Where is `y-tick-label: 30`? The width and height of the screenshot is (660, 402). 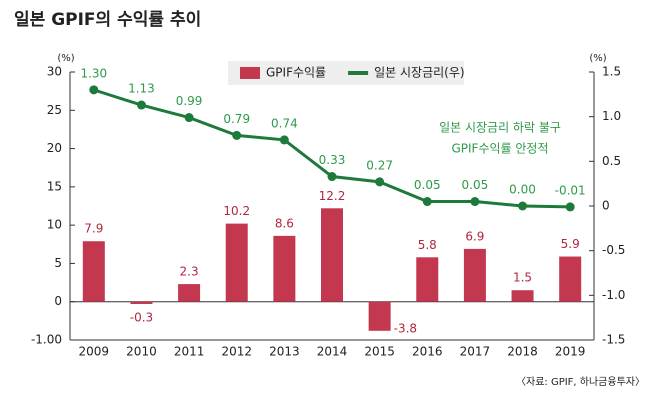
y-tick-label: 30 is located at coordinates (54, 72).